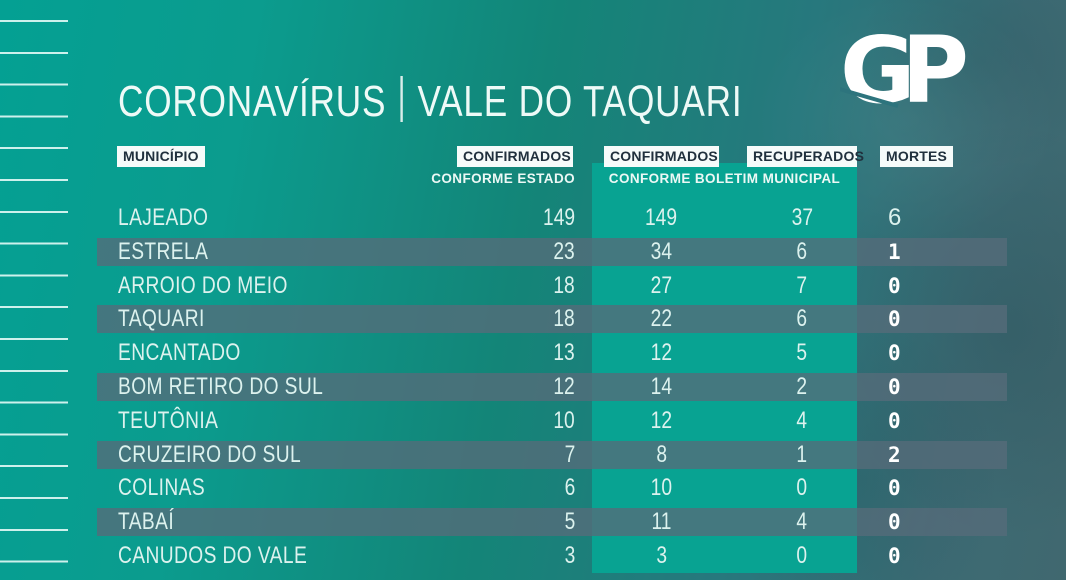 The height and width of the screenshot is (580, 1066). What do you see at coordinates (168, 420) in the screenshot?
I see `cell-municipio: TEUTÔNIA` at bounding box center [168, 420].